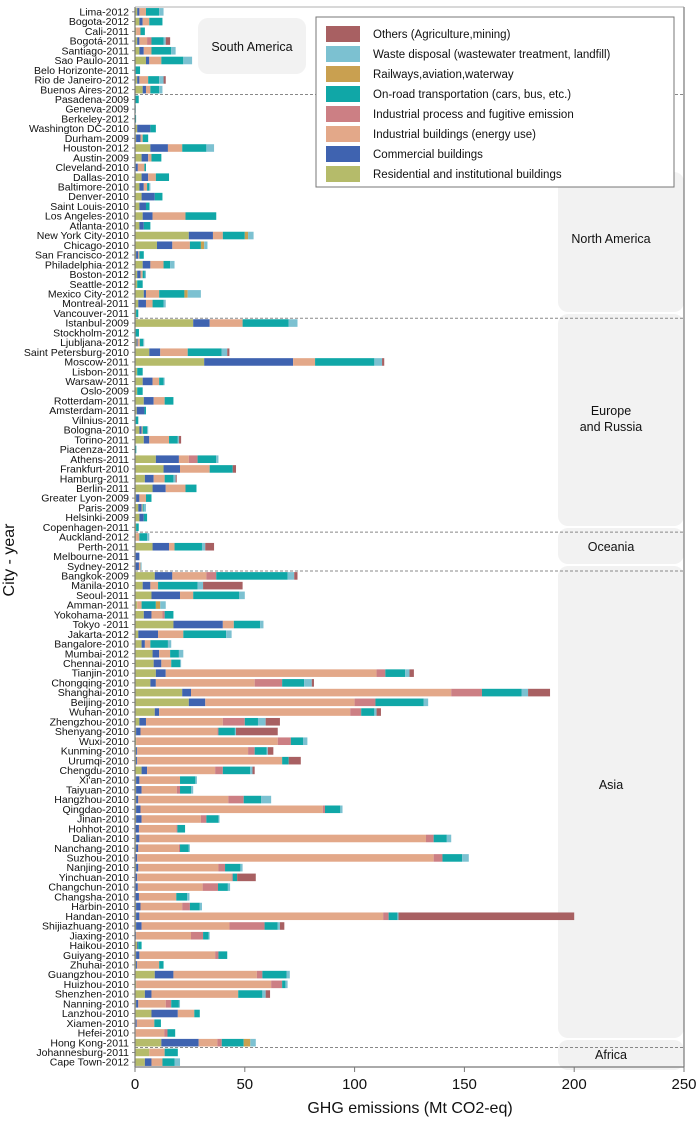  I want to click on legend-swatch, so click(343, 34).